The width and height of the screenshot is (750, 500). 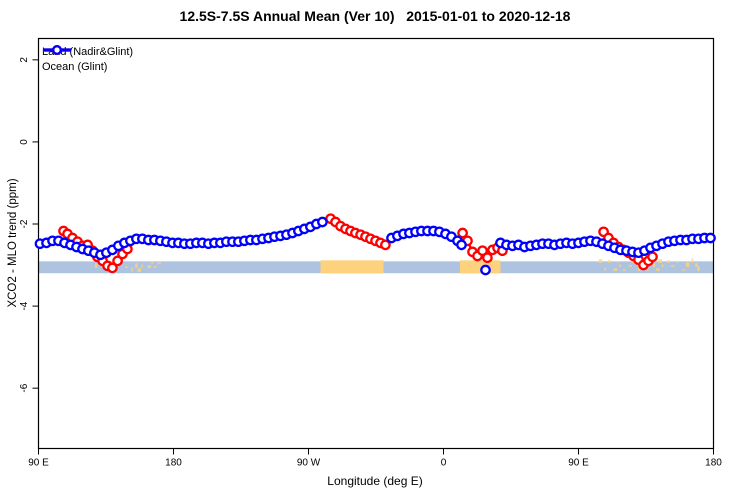 I want to click on legend-line-marker-icon, so click(x=57, y=50).